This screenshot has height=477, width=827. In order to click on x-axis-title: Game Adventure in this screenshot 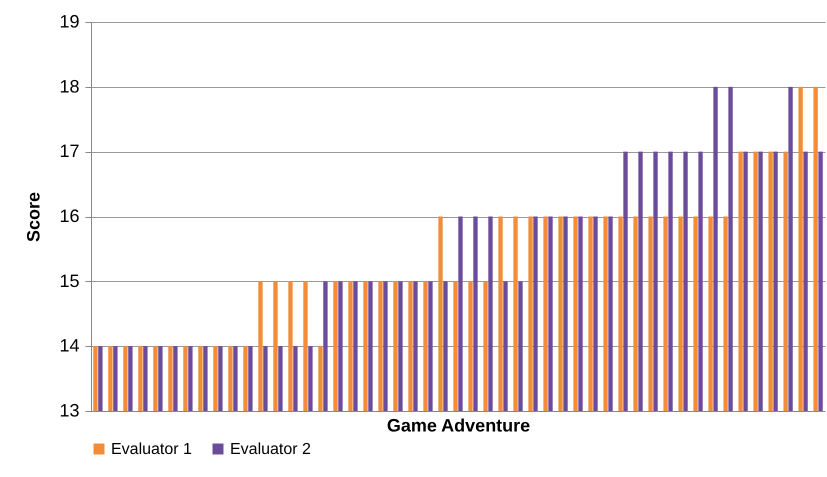, I will do `click(458, 426)`.